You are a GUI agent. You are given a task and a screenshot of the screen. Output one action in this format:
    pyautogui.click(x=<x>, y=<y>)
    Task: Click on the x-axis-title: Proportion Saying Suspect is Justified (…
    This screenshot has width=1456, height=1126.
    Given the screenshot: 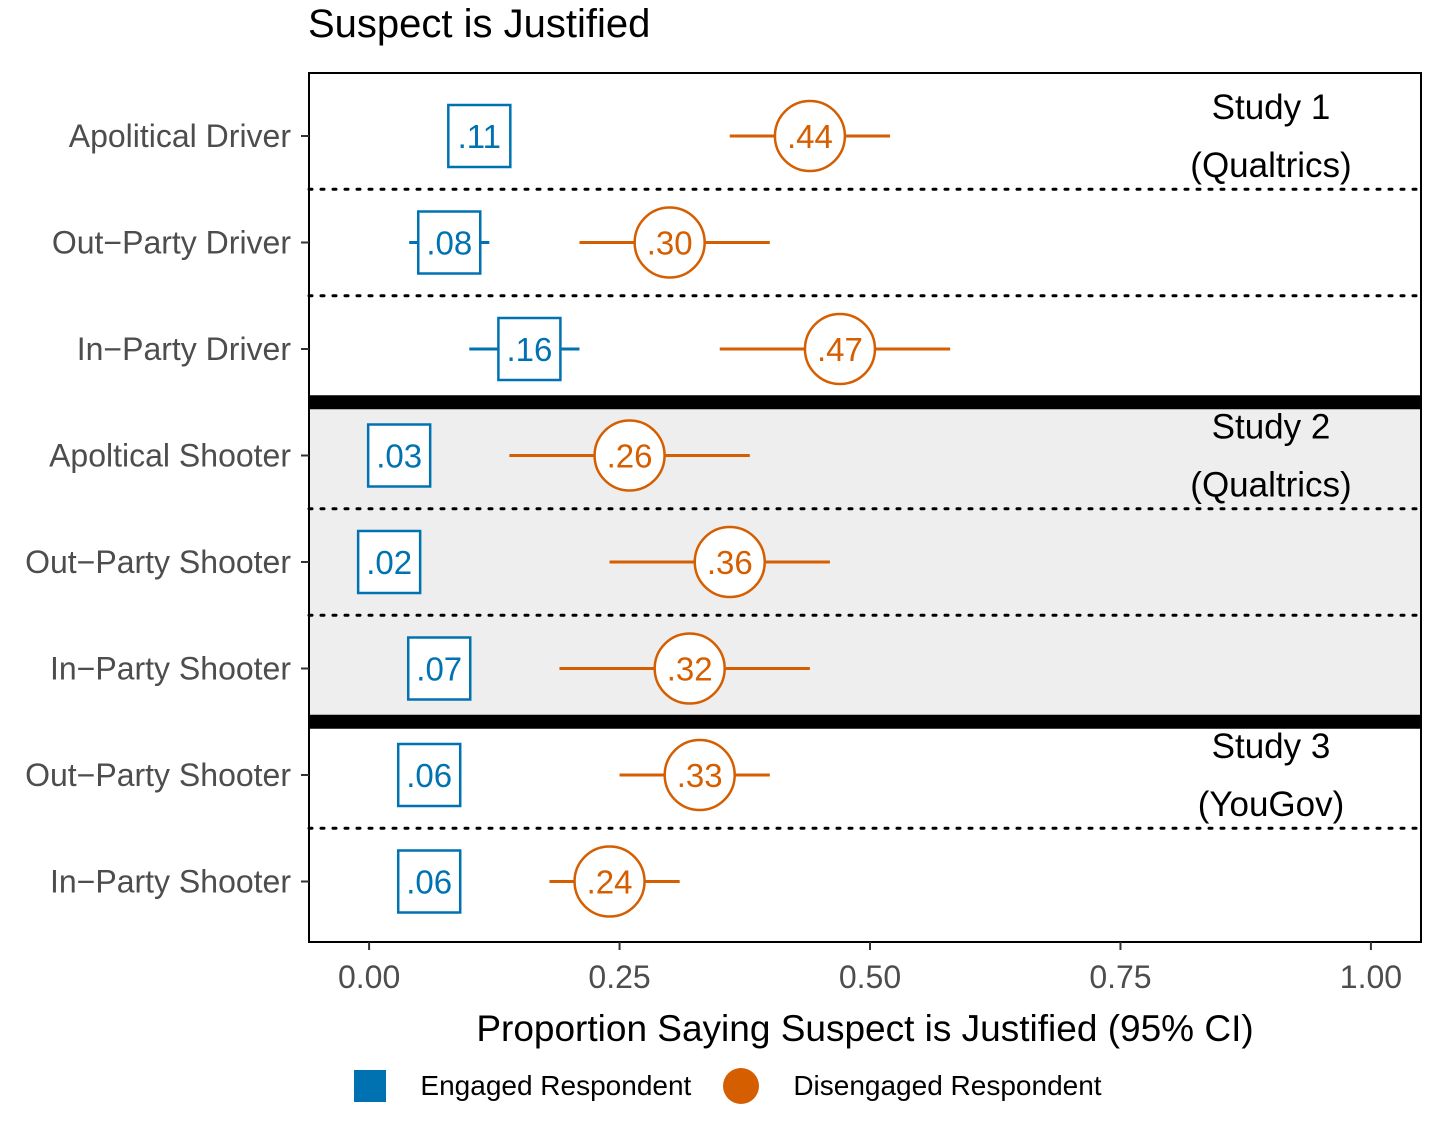 What is the action you would take?
    pyautogui.click(x=865, y=1028)
    